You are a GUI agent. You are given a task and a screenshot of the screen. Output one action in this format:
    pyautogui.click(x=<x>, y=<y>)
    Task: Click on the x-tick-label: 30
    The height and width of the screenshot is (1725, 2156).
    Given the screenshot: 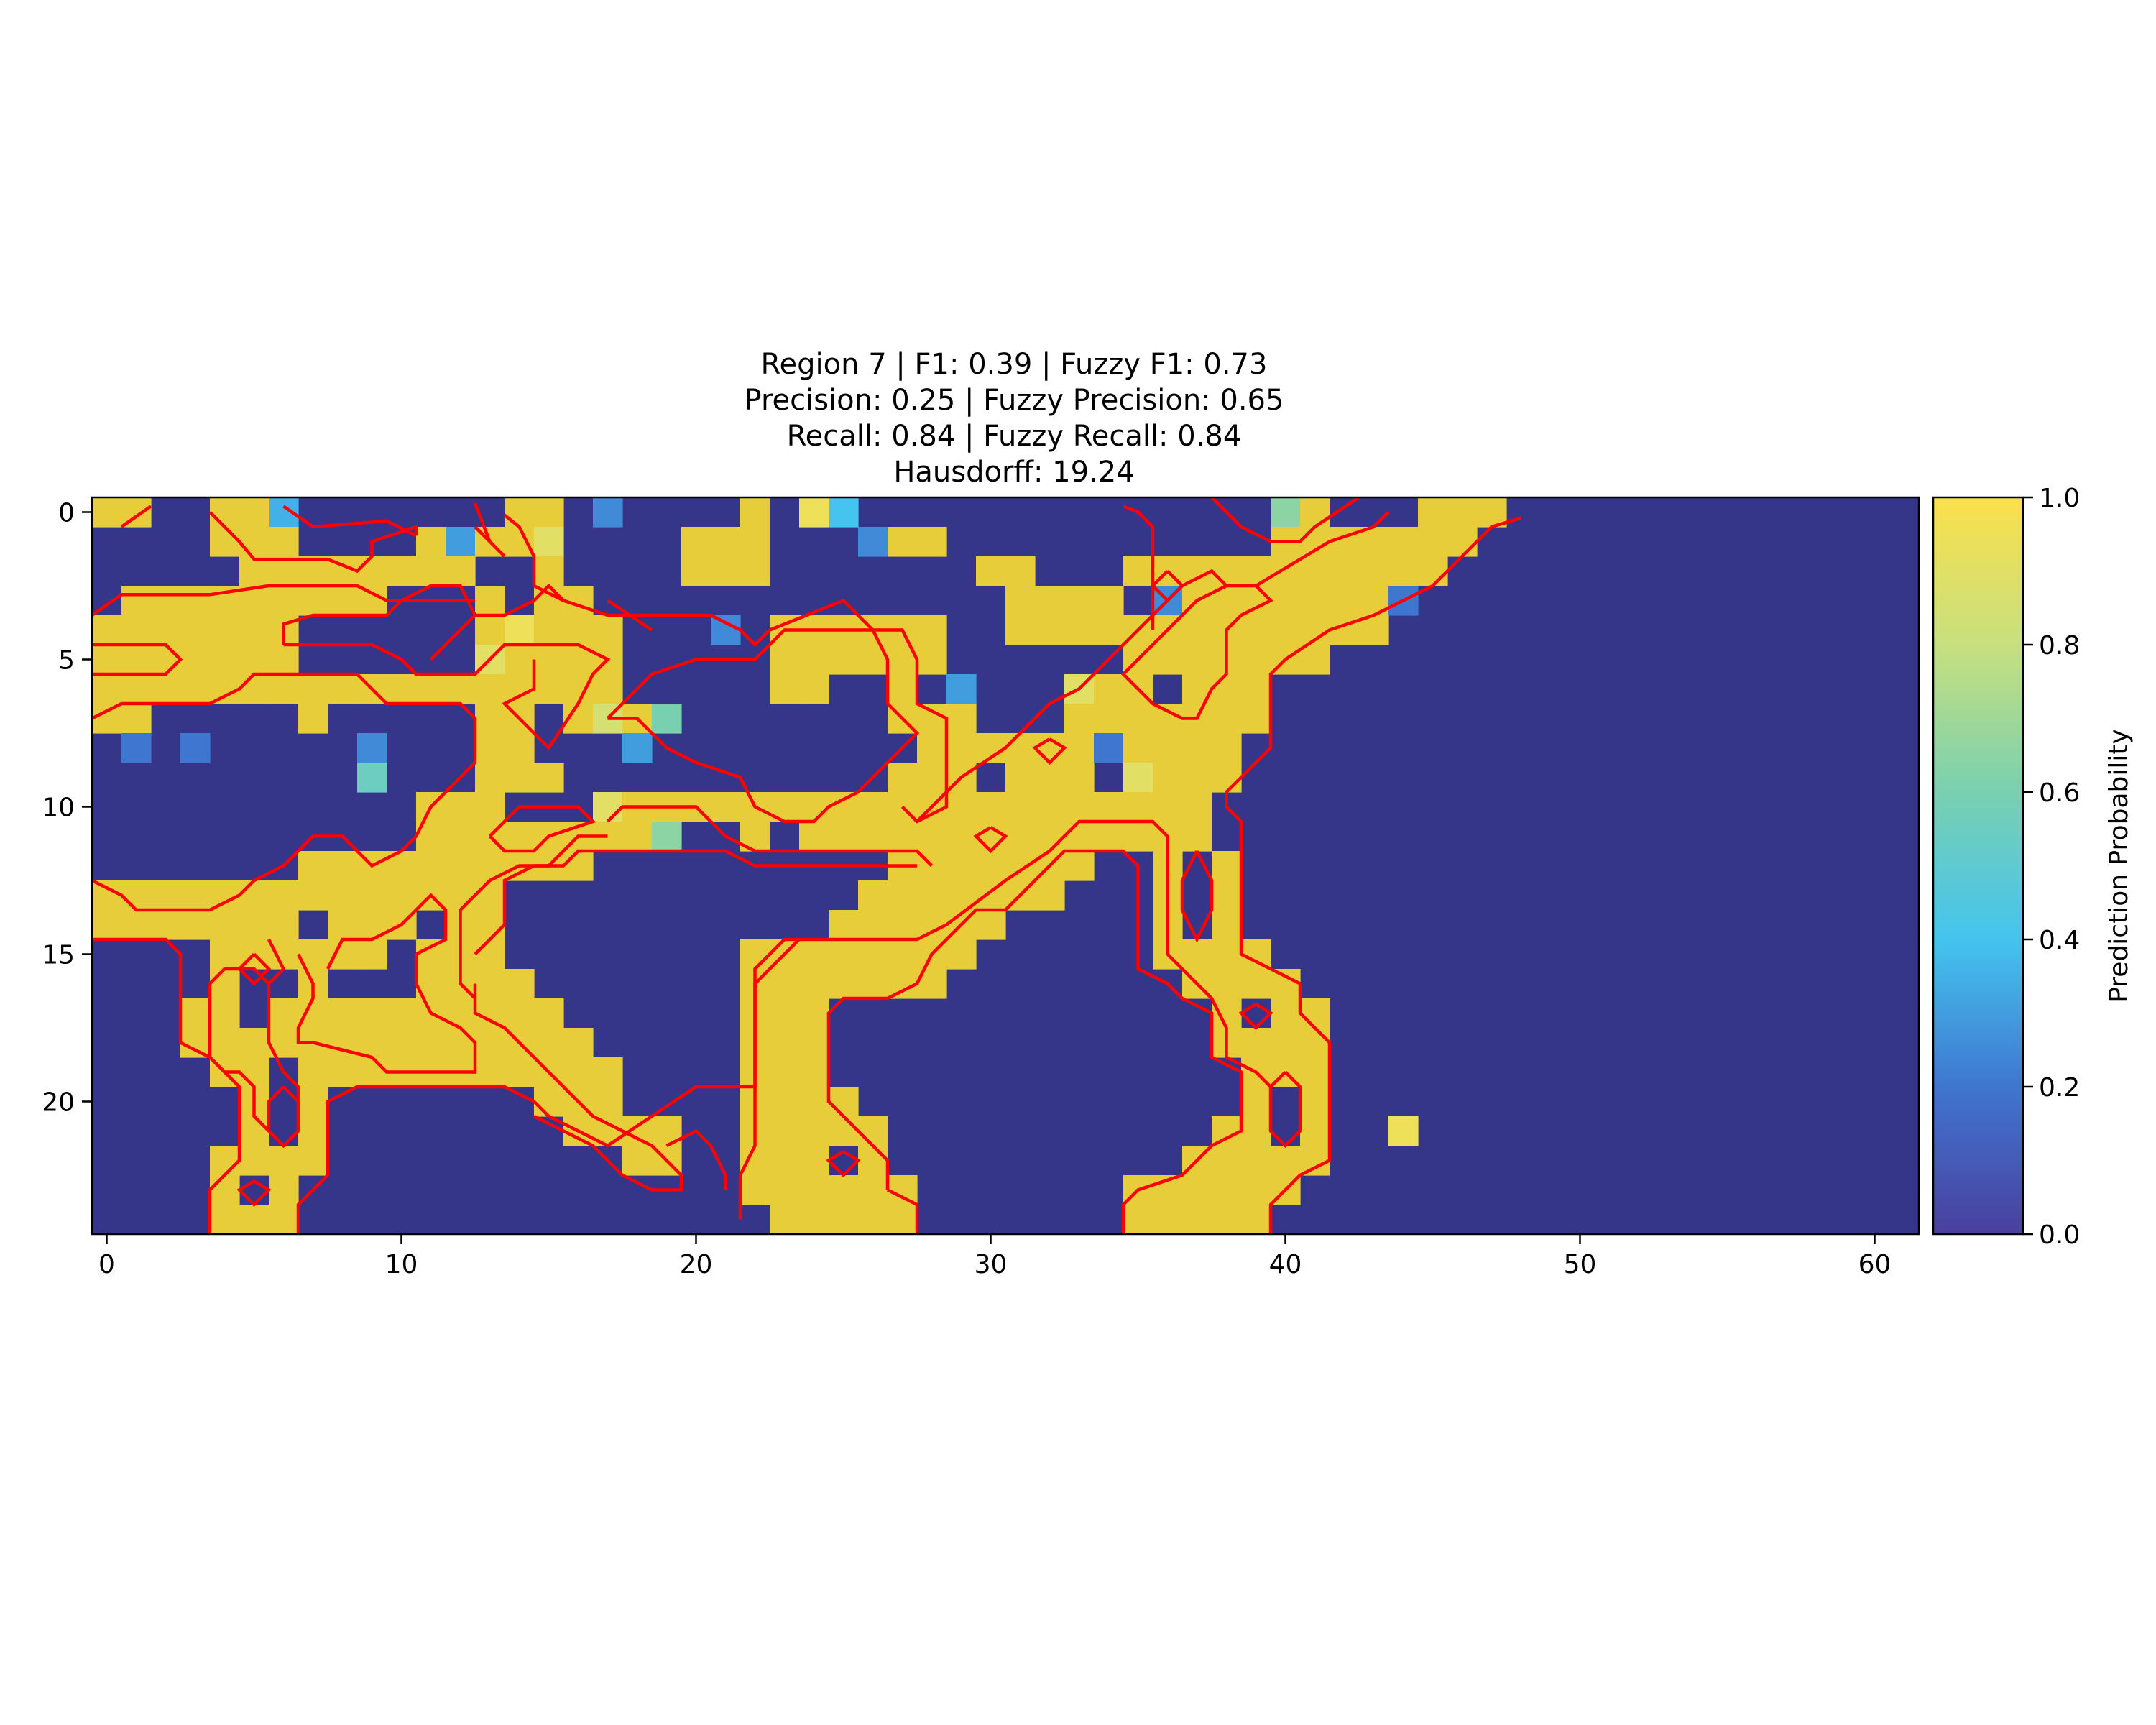 What is the action you would take?
    pyautogui.click(x=991, y=1264)
    